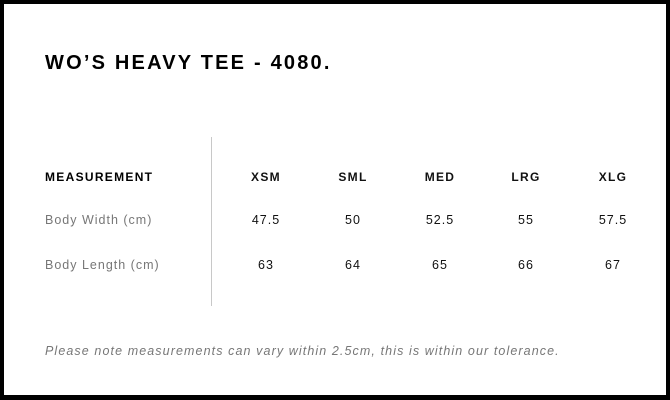 This screenshot has height=400, width=670. I want to click on row-label: Body Width (cm), so click(99, 220).